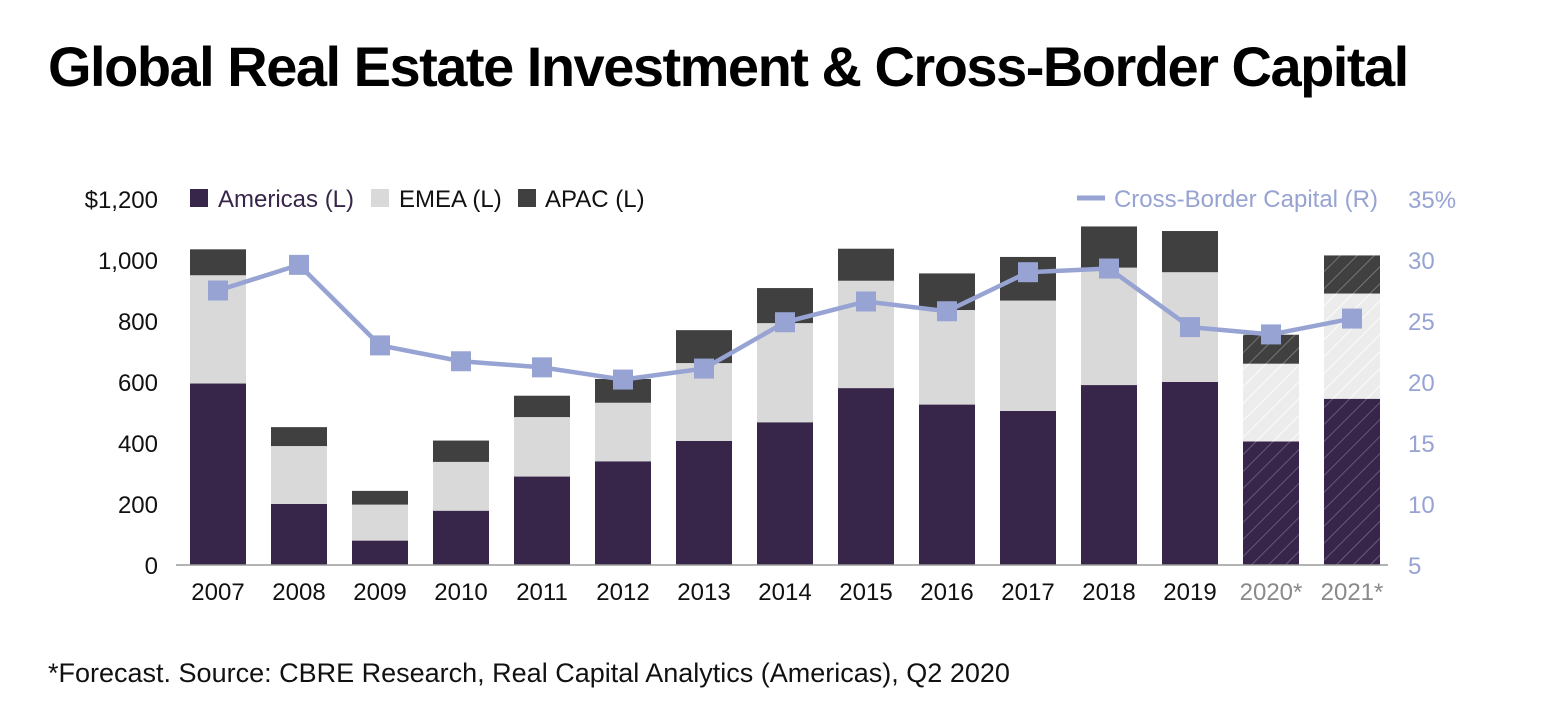 The width and height of the screenshot is (1555, 711). I want to click on bar-americas-2009, so click(380, 552).